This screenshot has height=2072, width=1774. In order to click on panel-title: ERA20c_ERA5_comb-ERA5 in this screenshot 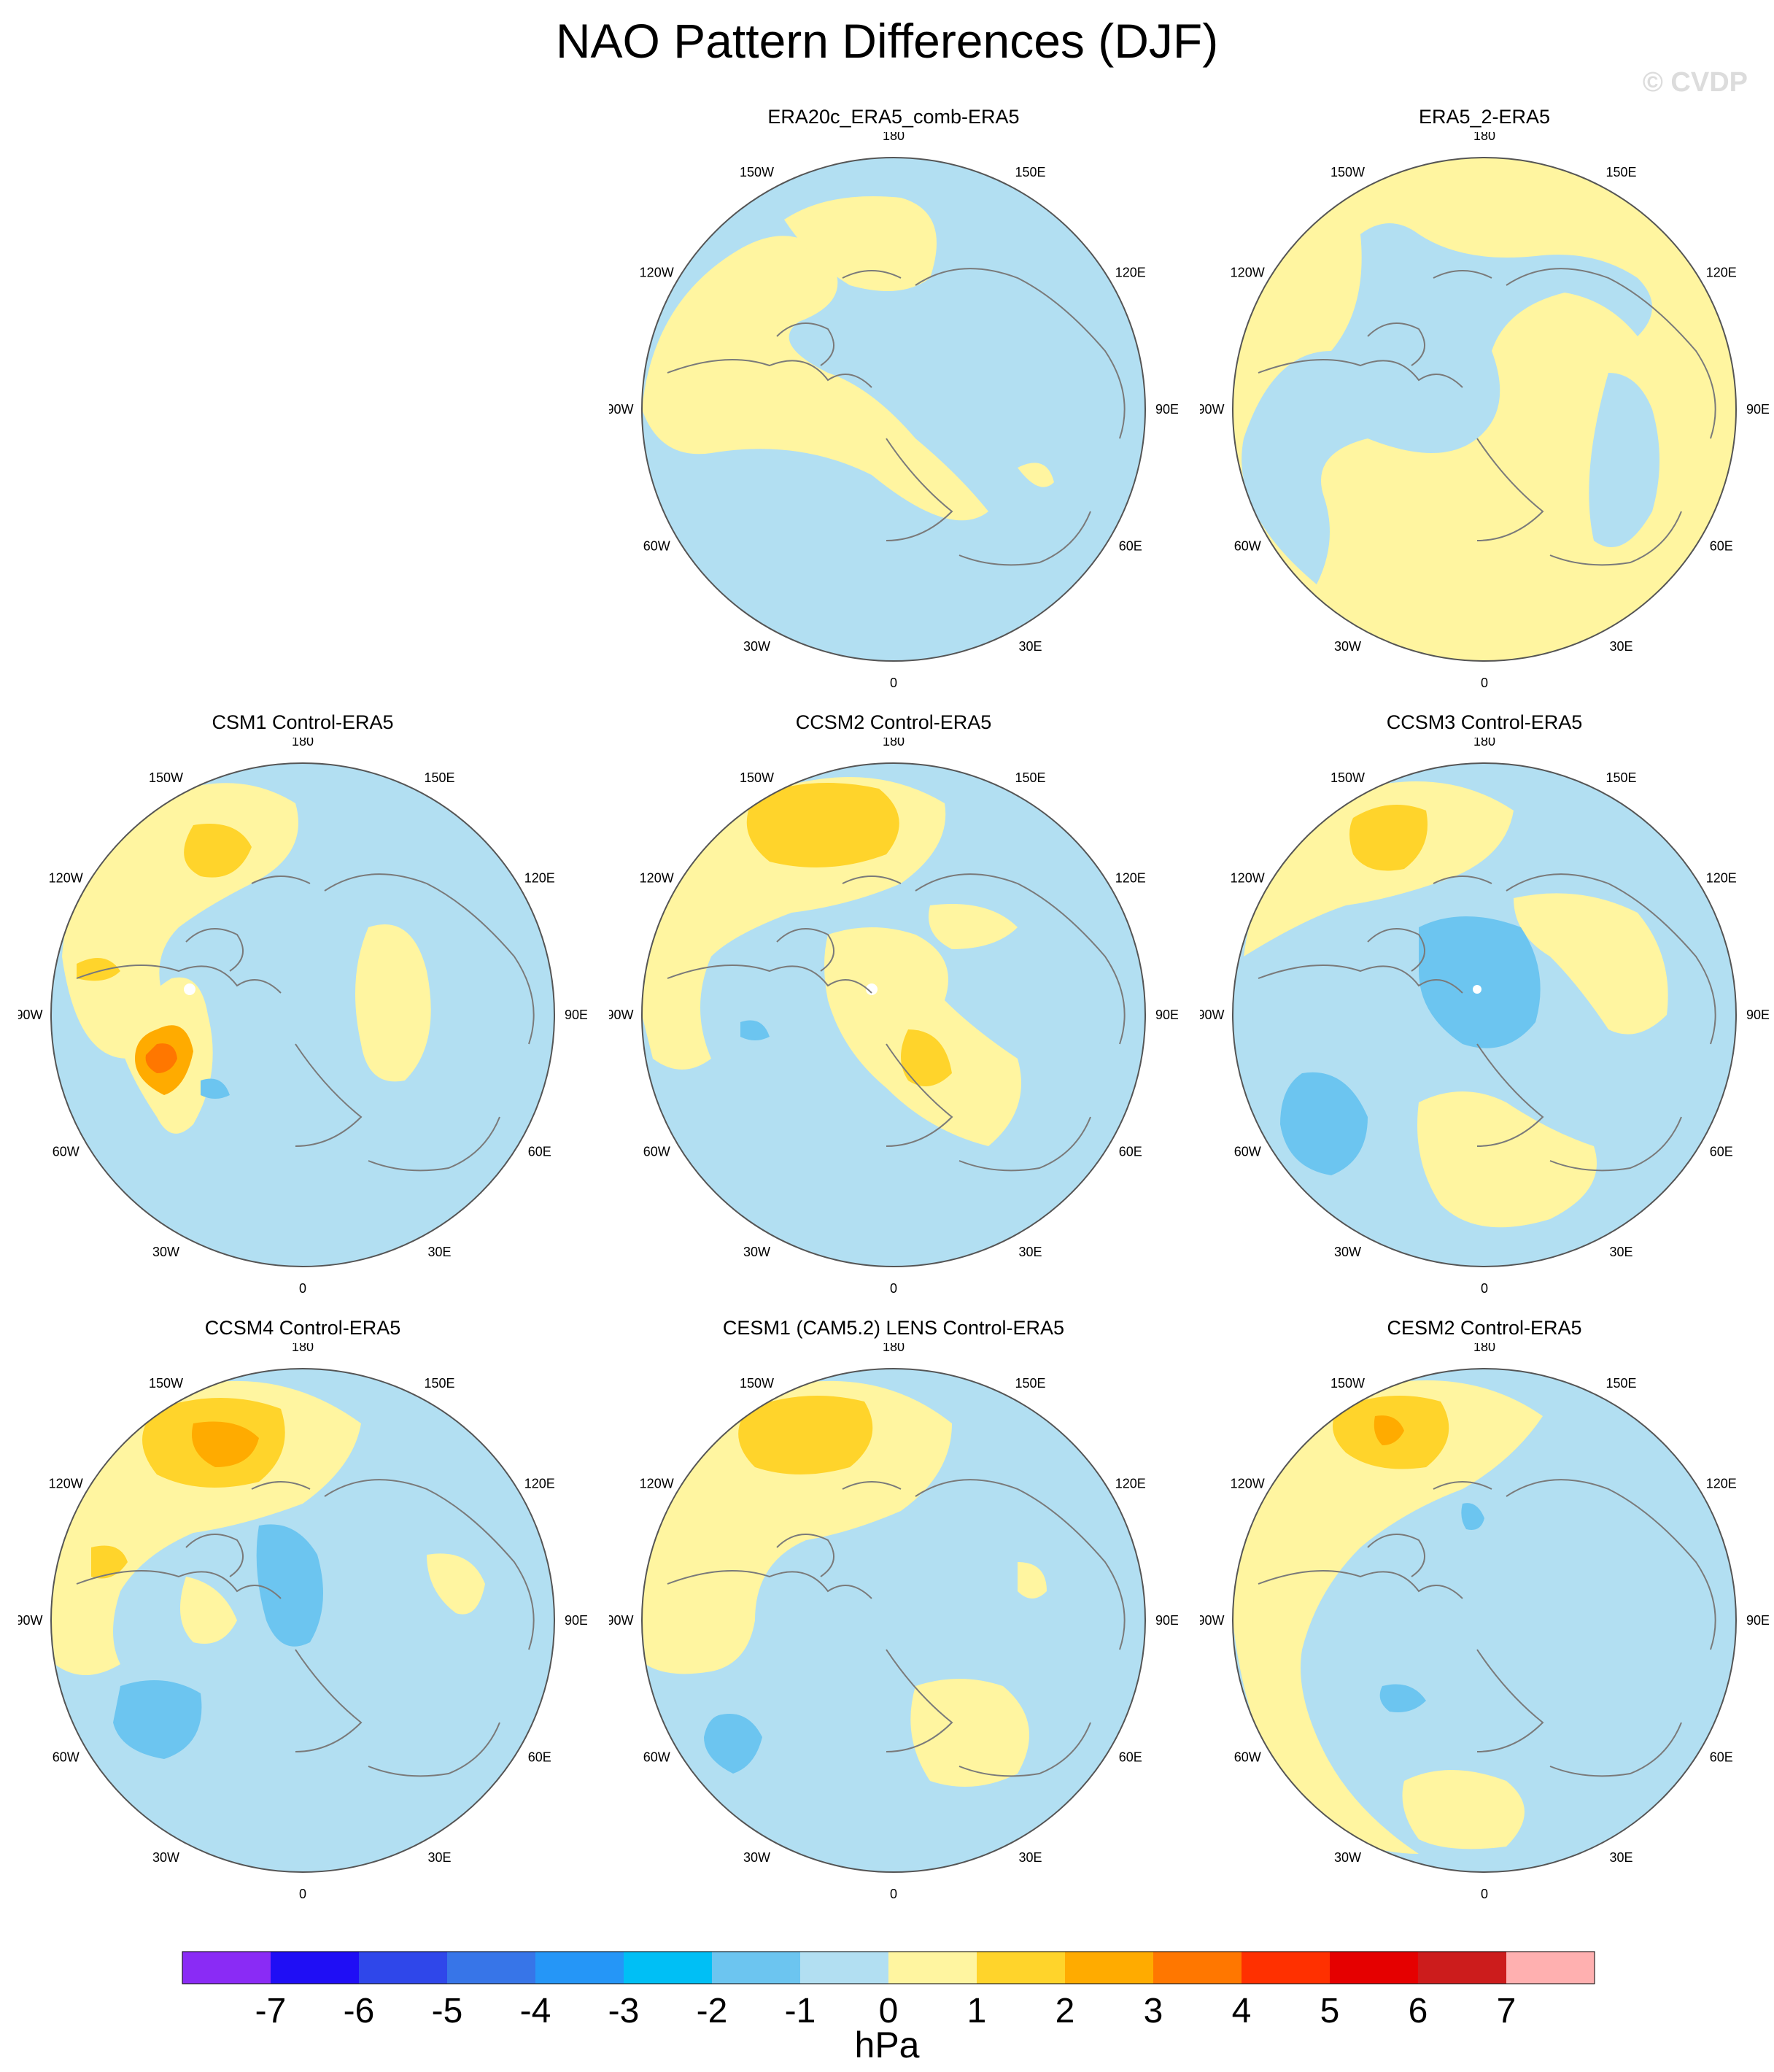, I will do `click(893, 117)`.